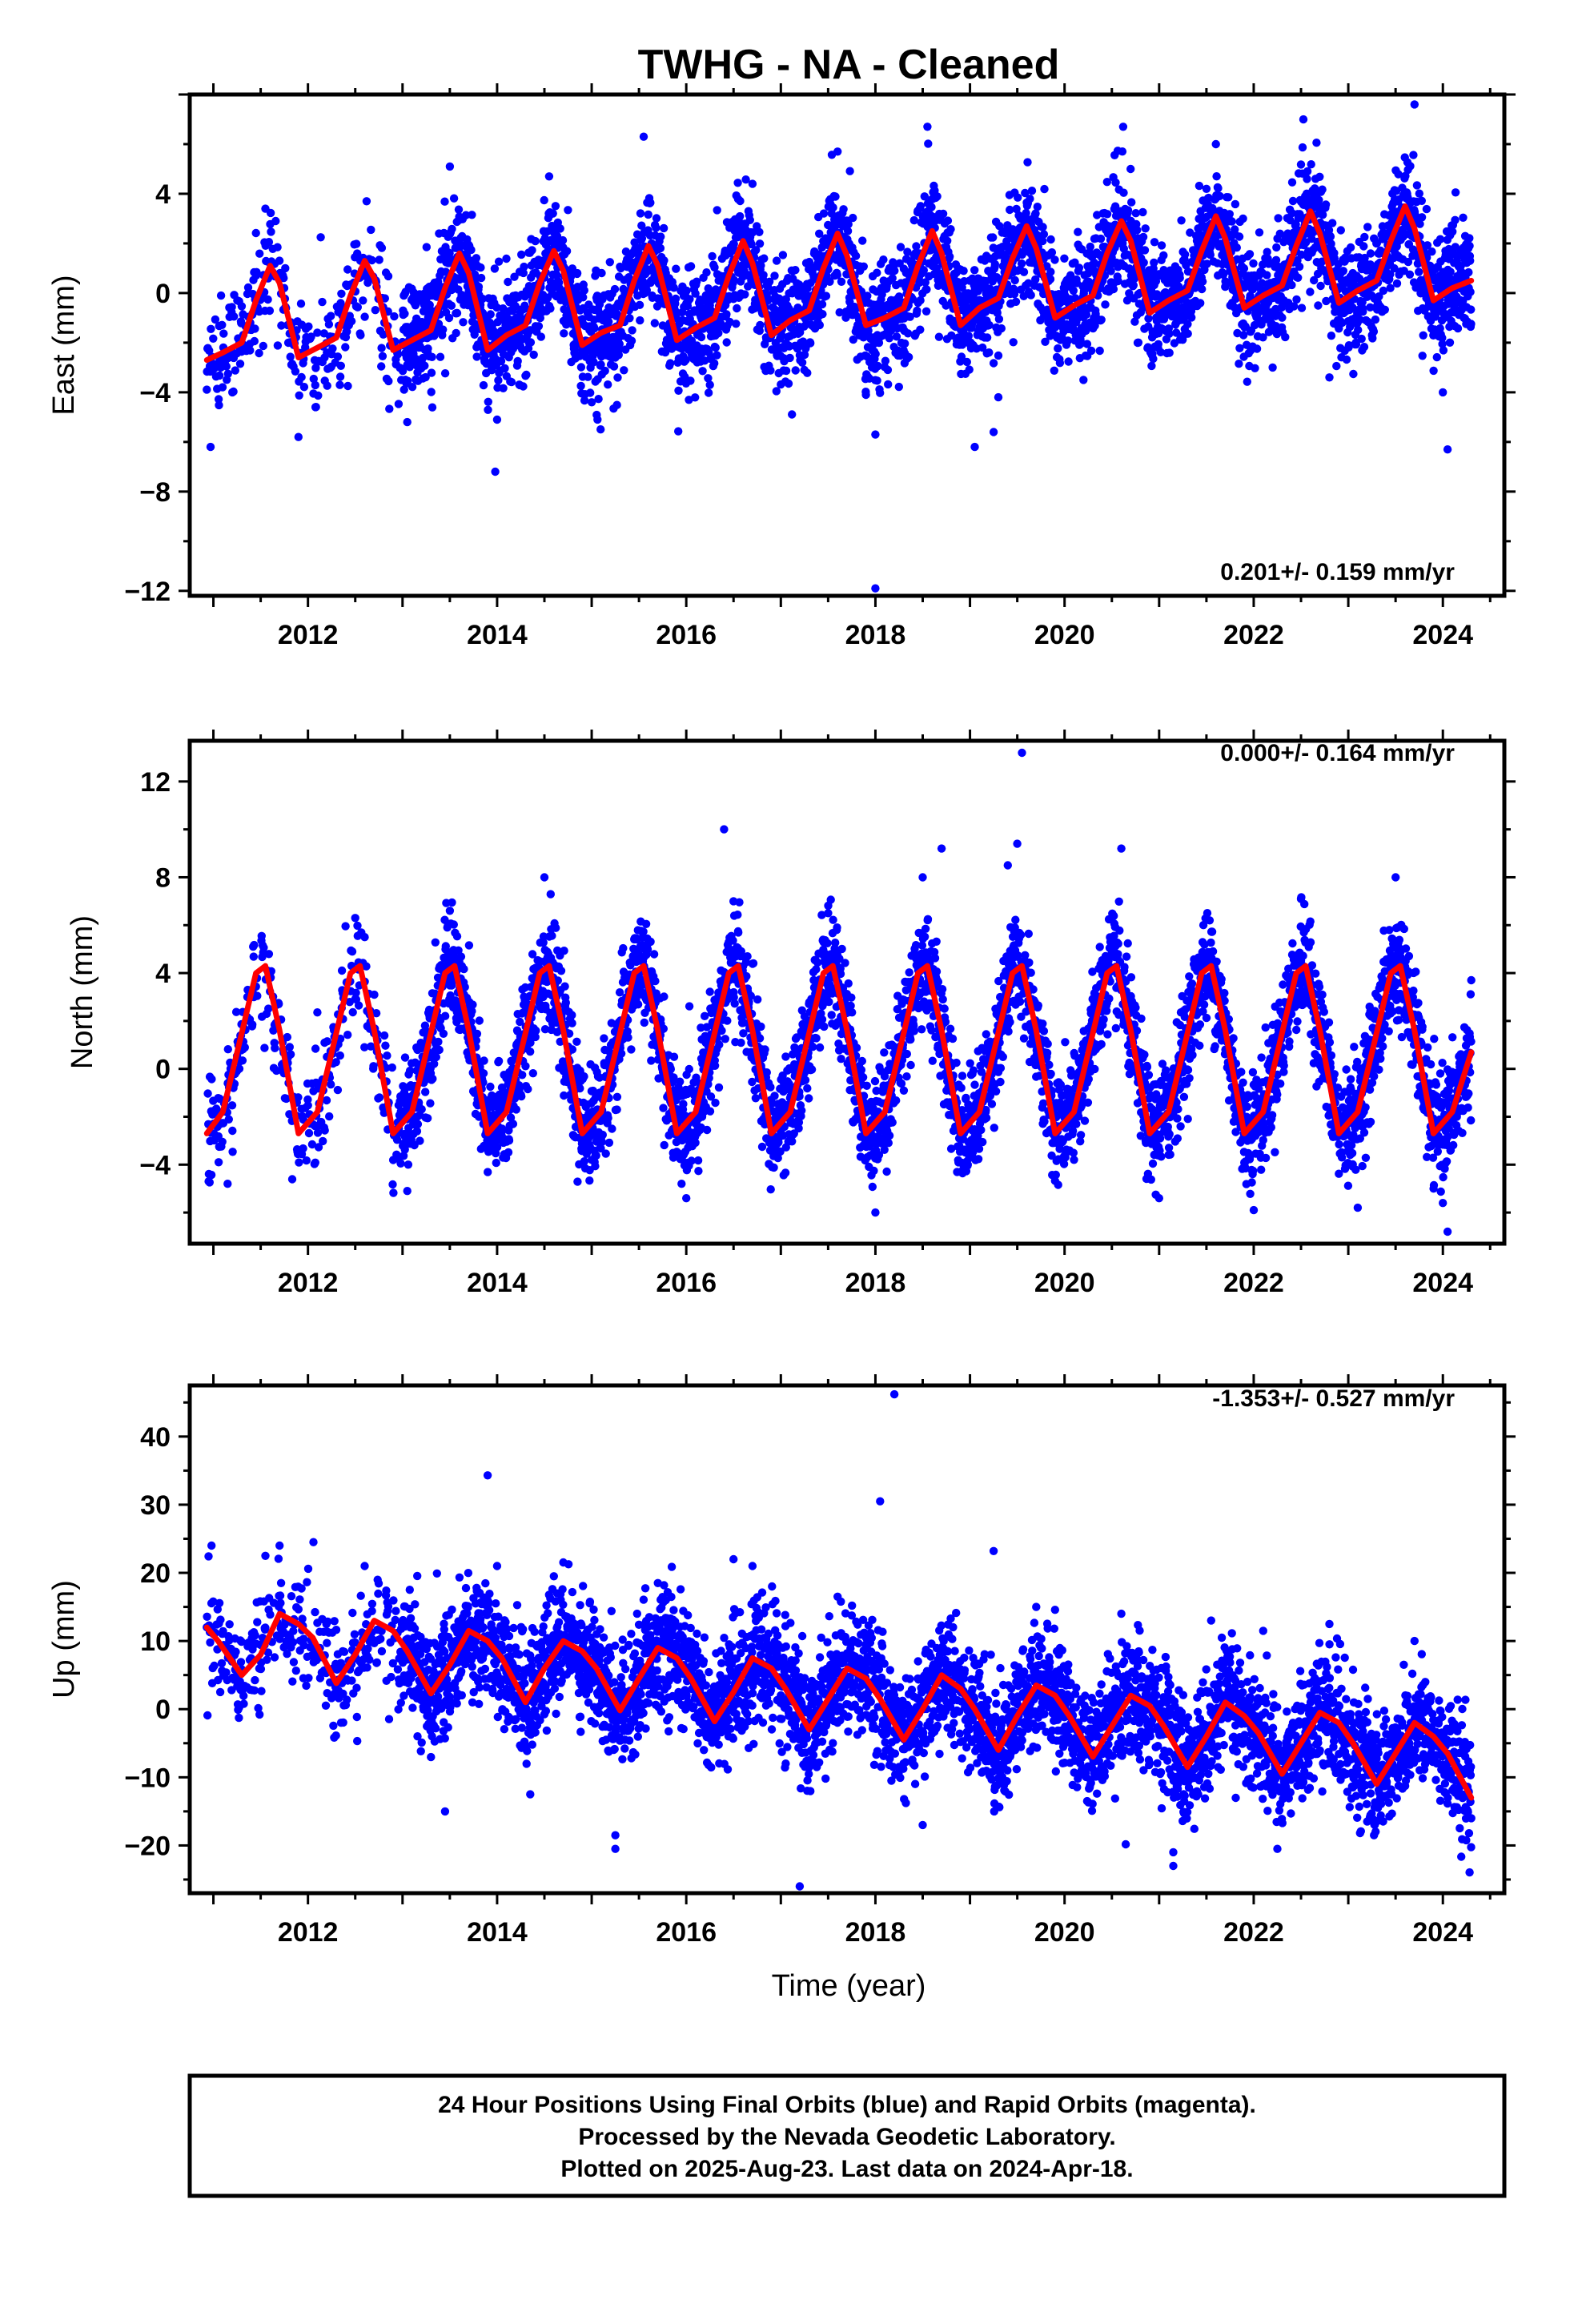 This screenshot has width=1582, height=2324. What do you see at coordinates (163, 194) in the screenshot?
I see `y-tick-label: 4` at bounding box center [163, 194].